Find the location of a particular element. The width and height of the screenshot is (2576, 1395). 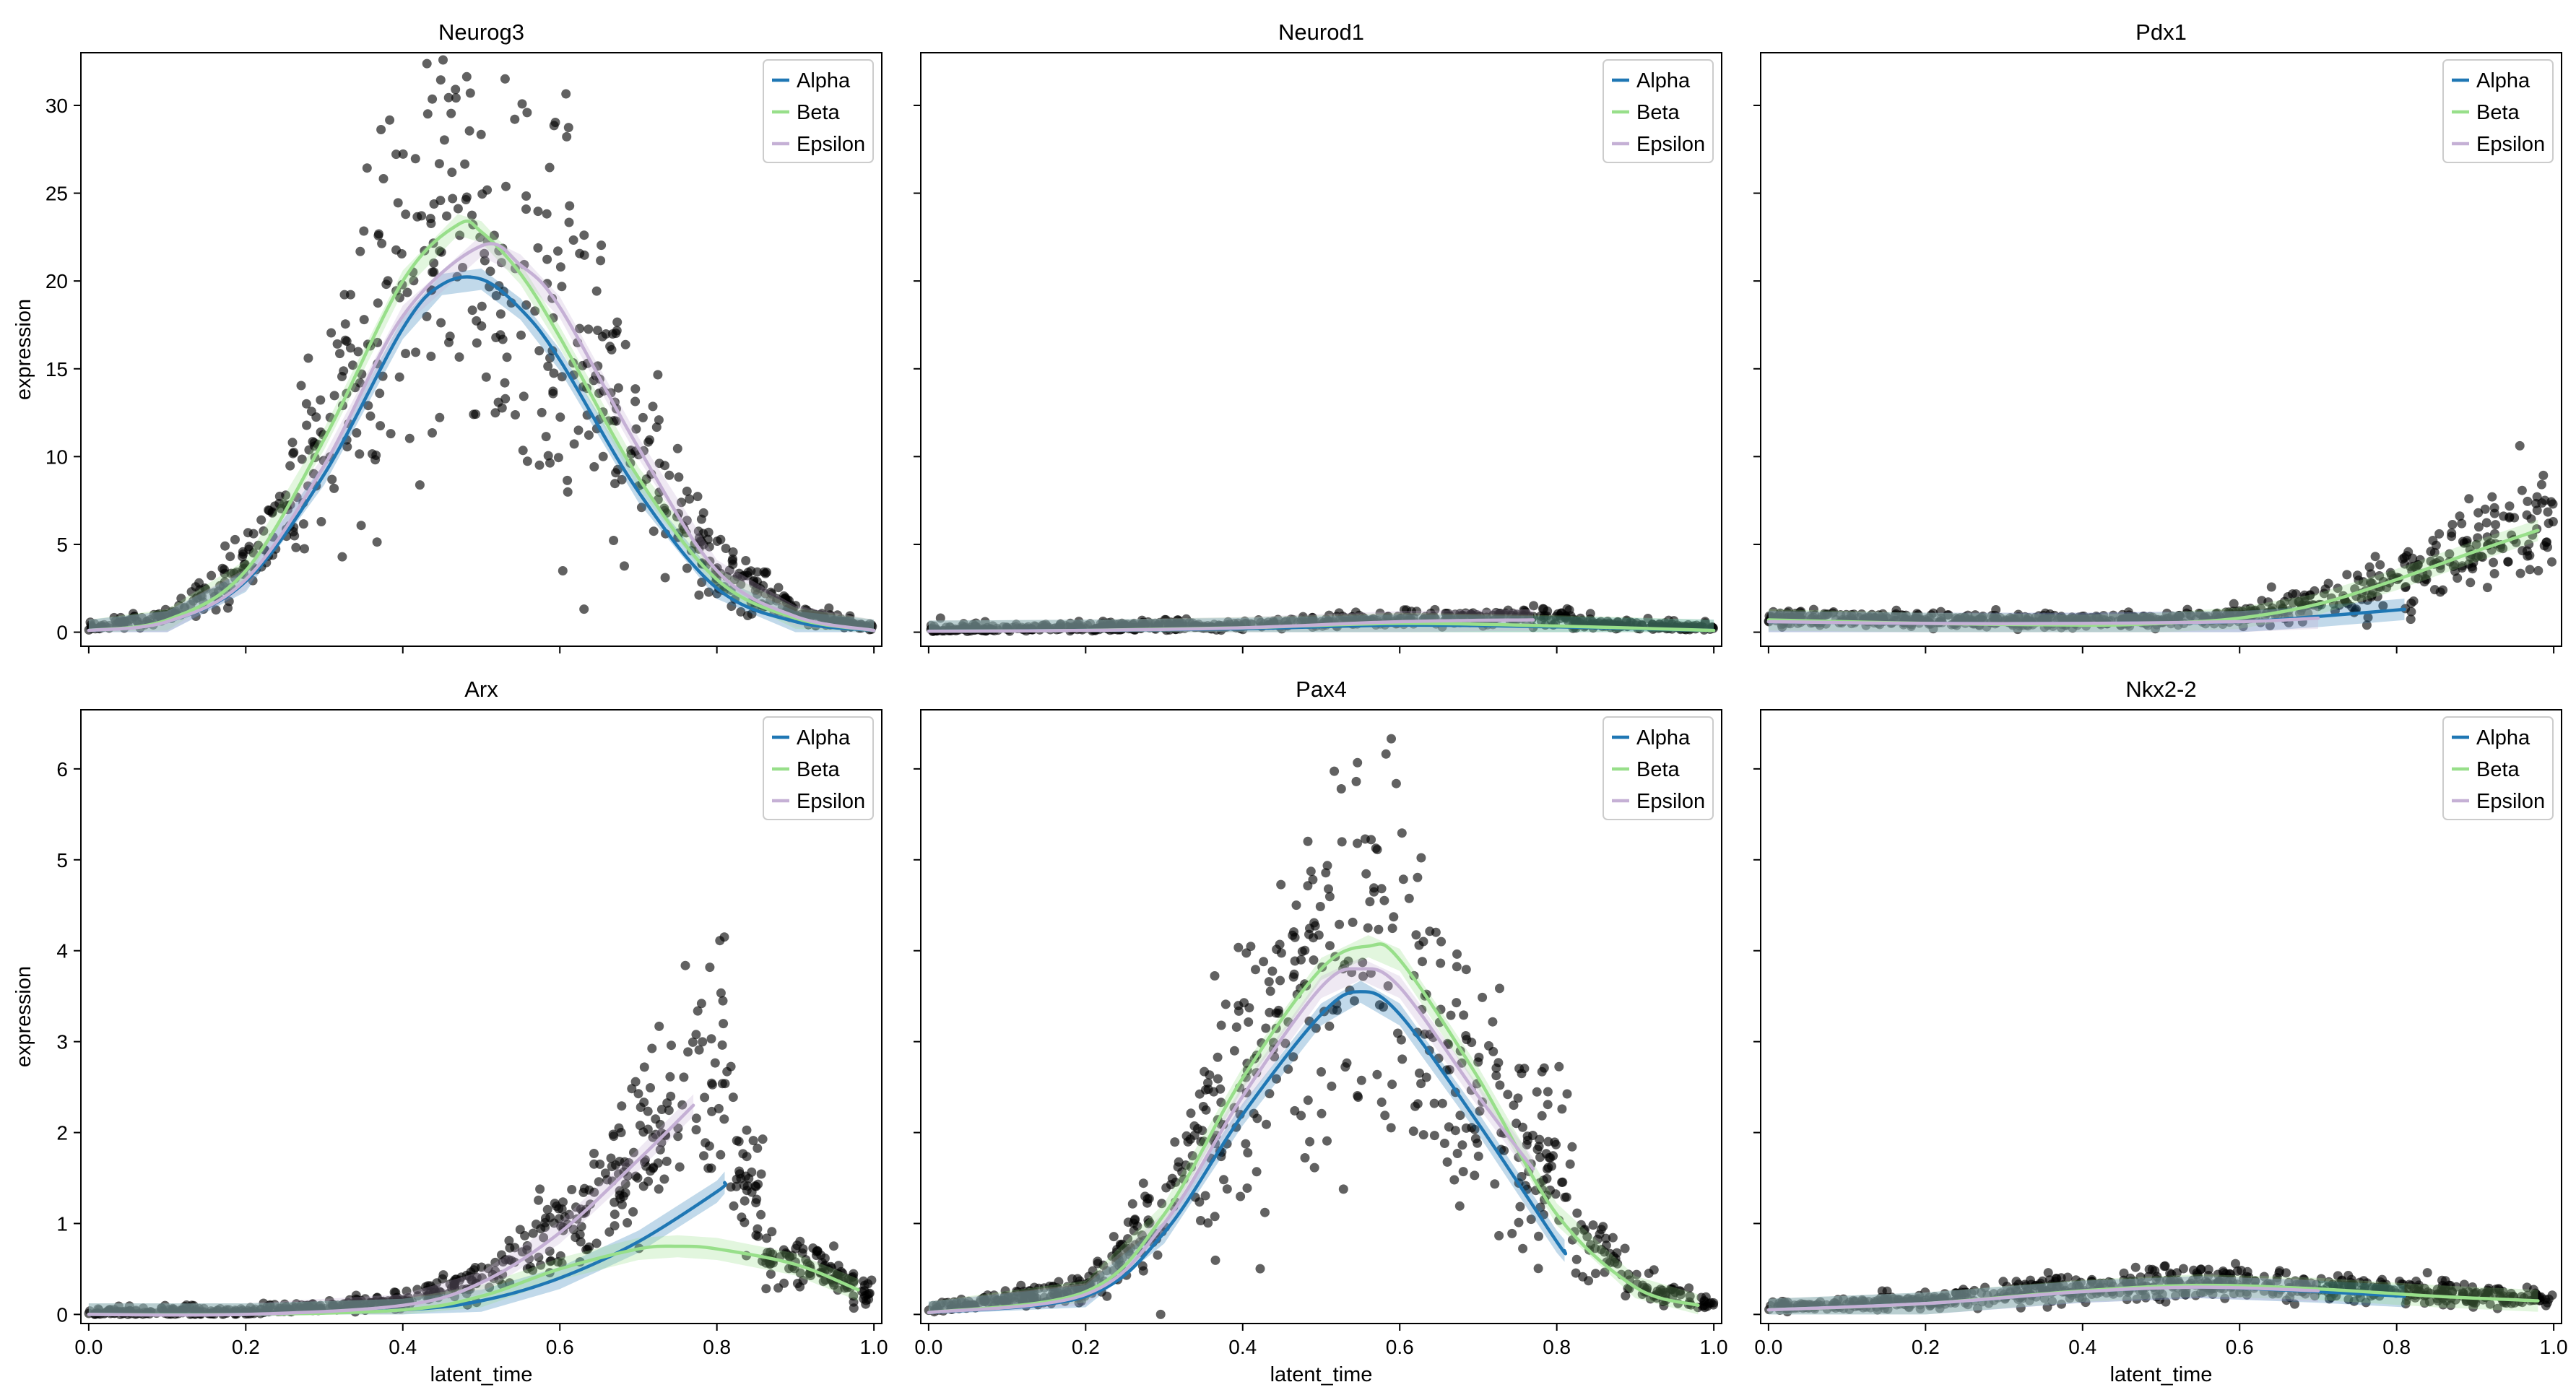

y-tick-label: 3 is located at coordinates (62, 1042).